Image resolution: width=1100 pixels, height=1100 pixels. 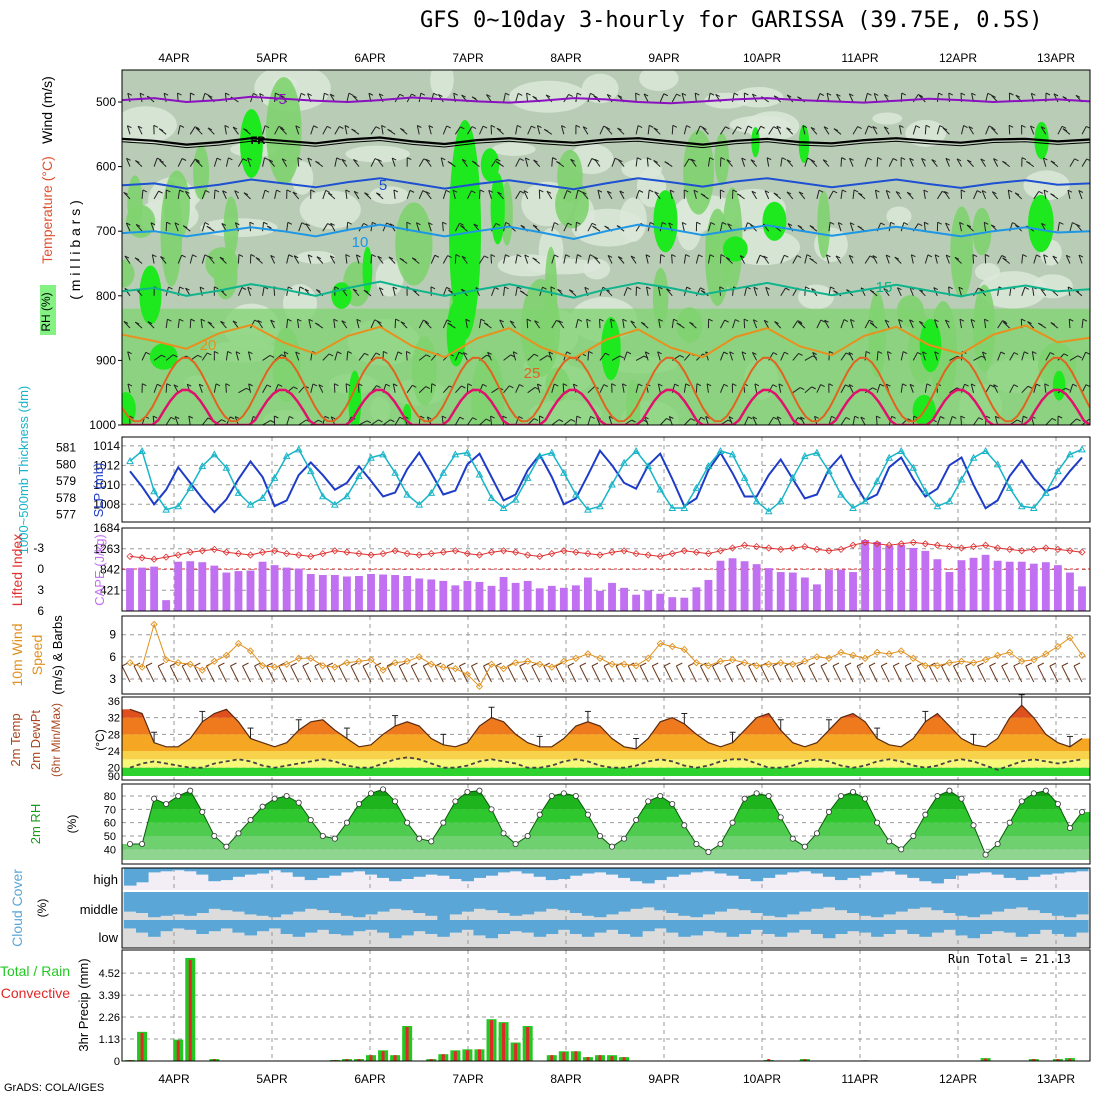 What do you see at coordinates (527, 595) in the screenshot?
I see `cape-bar` at bounding box center [527, 595].